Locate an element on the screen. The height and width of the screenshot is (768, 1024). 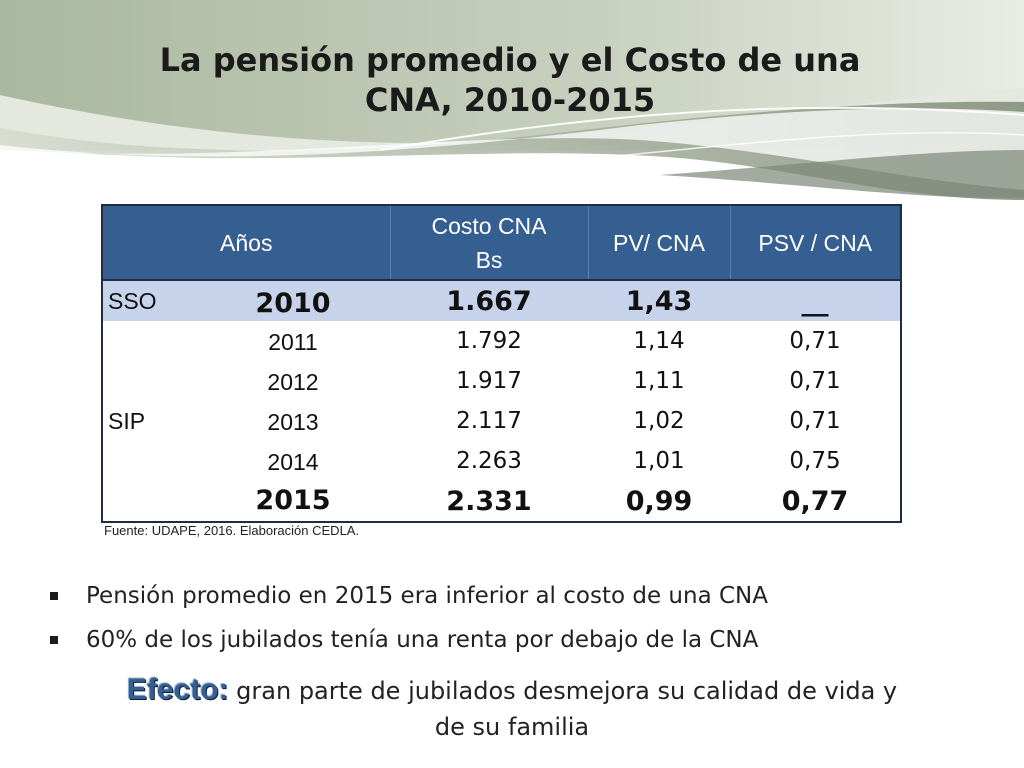
pv-cna-value: 1,14 is located at coordinates (659, 341).